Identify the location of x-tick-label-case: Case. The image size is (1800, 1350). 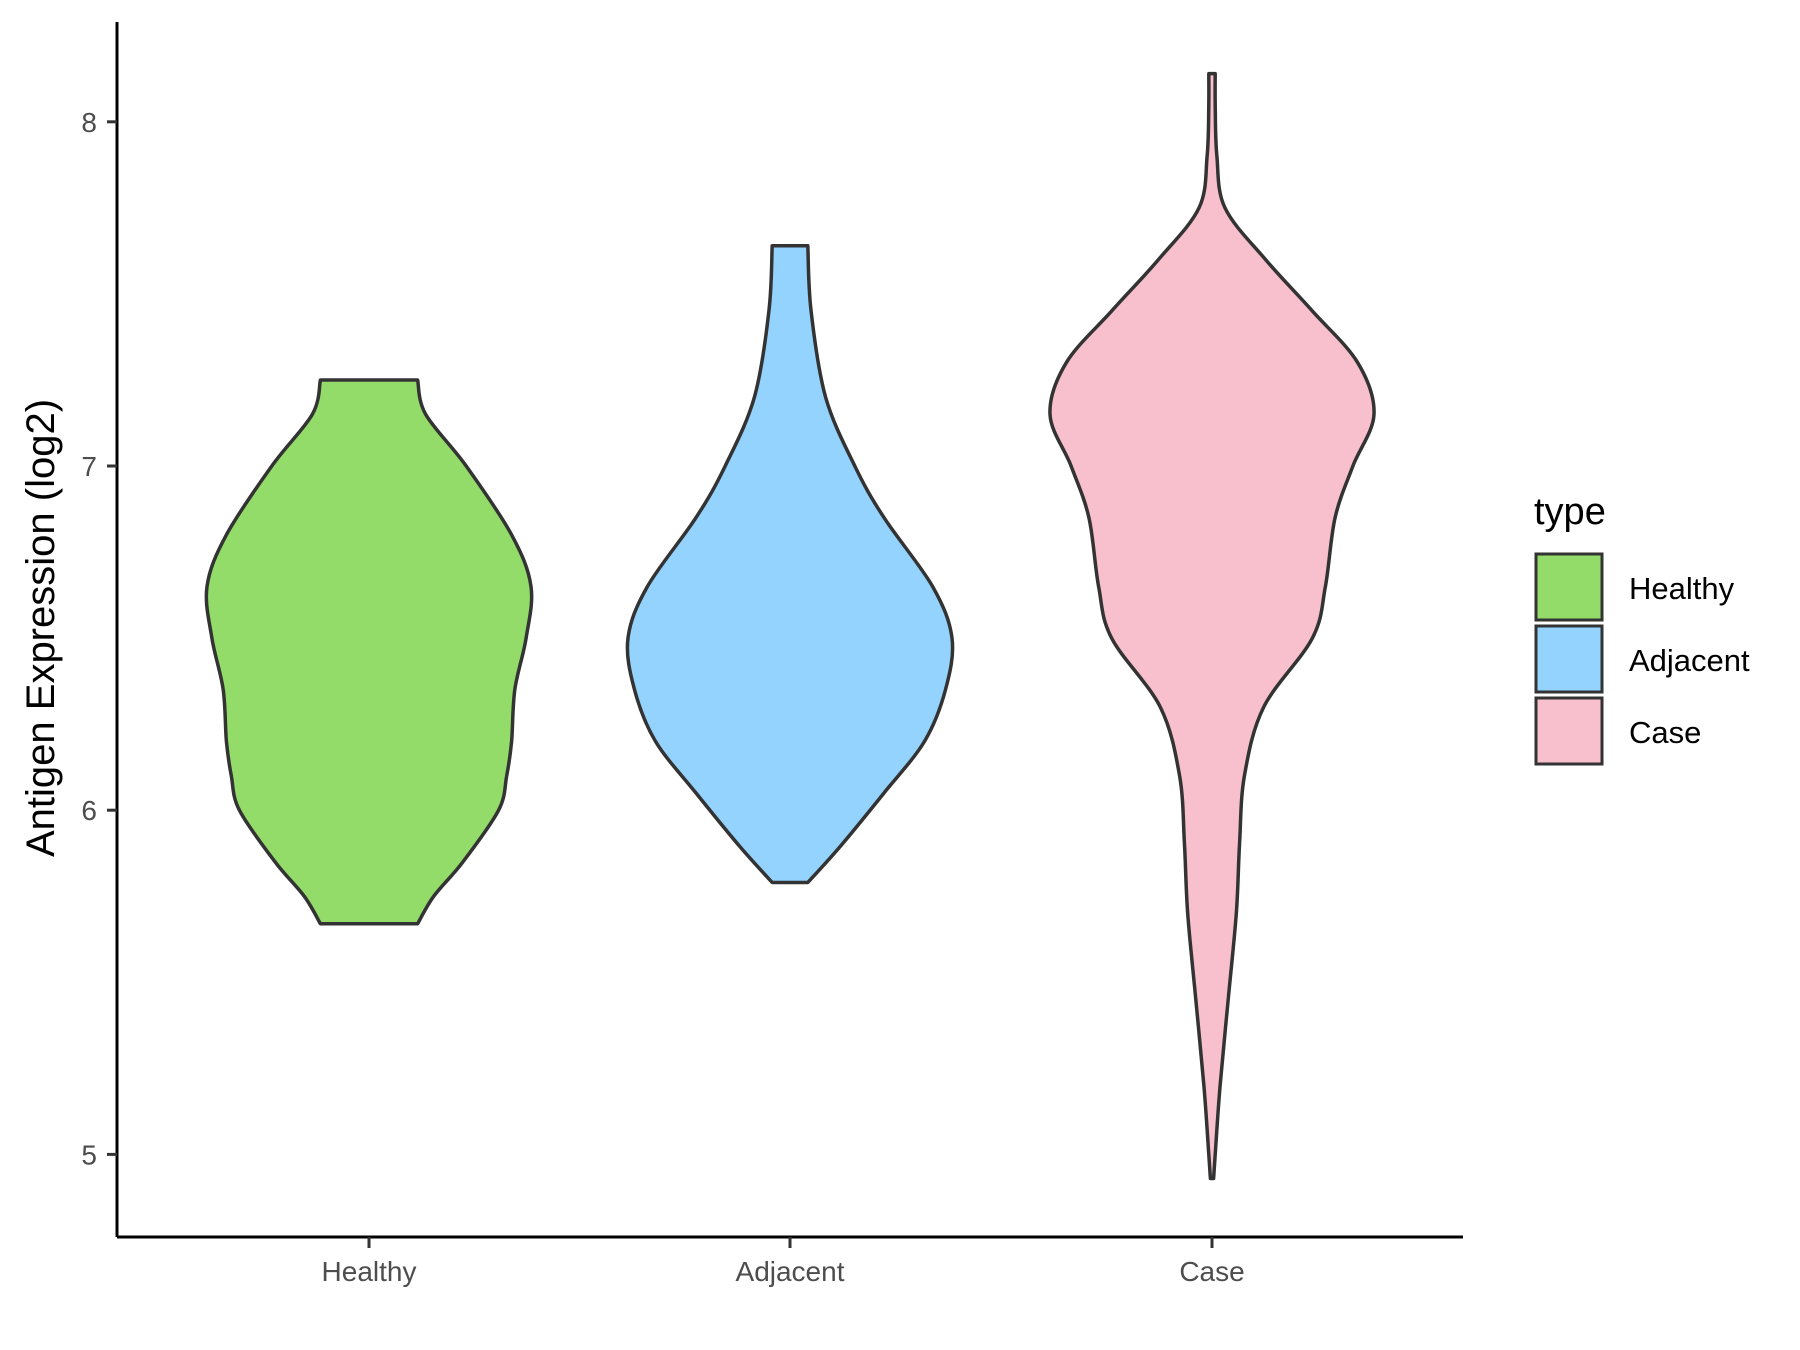
(1211, 1271).